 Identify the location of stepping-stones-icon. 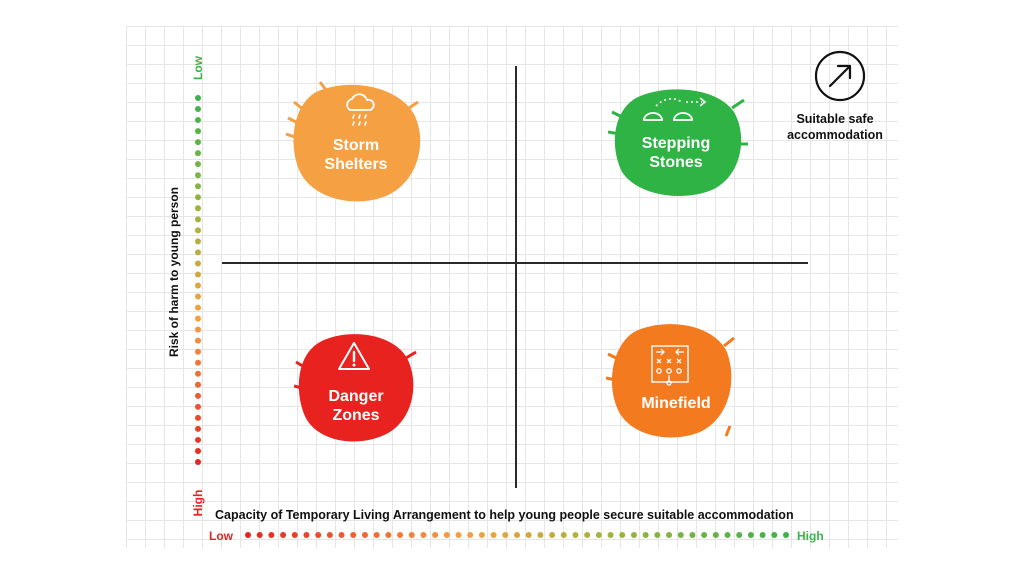
(675, 109).